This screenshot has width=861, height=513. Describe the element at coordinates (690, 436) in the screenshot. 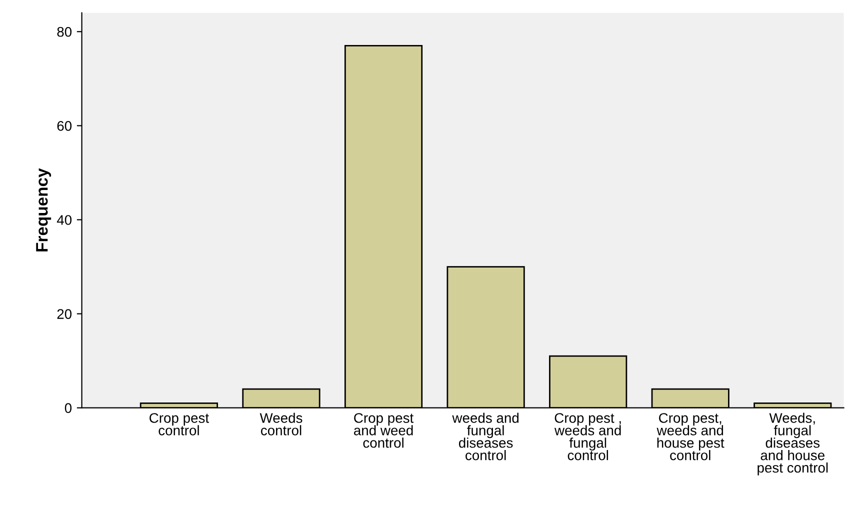

I see `x-tick-label: Crop pest, weeds and house pest control` at that location.